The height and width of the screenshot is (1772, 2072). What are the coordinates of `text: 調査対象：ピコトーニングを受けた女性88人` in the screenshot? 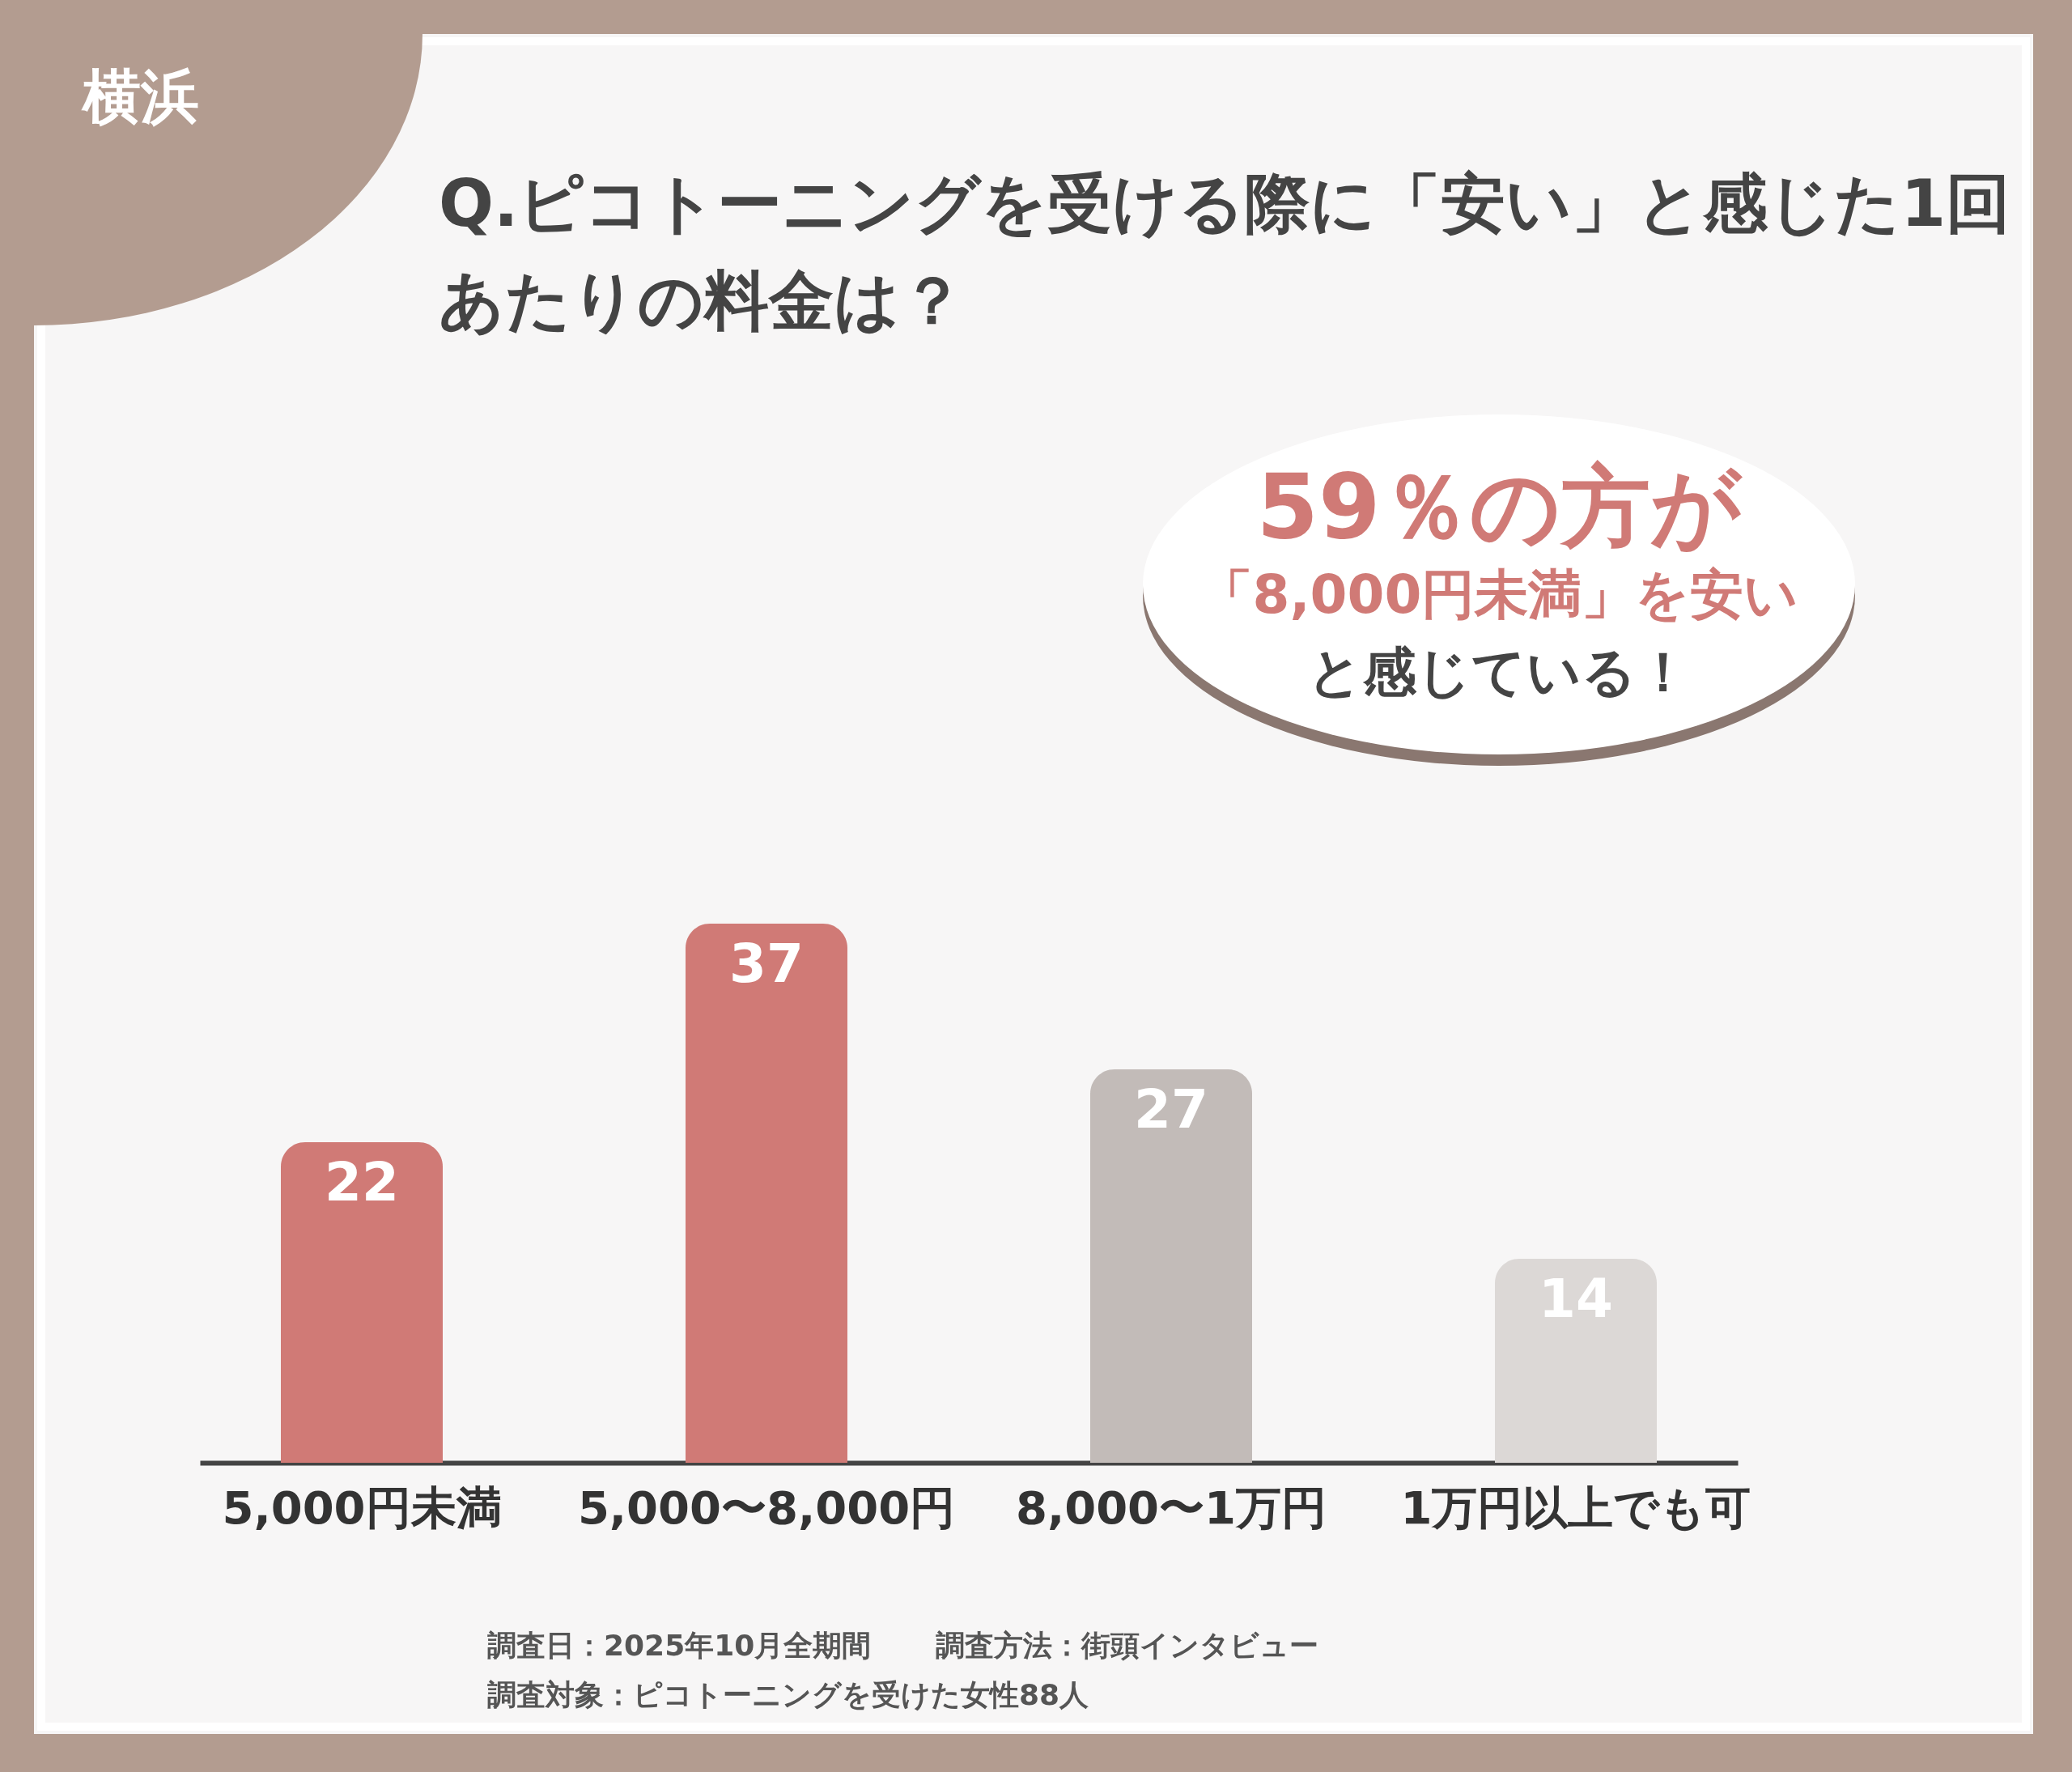 It's located at (788, 1695).